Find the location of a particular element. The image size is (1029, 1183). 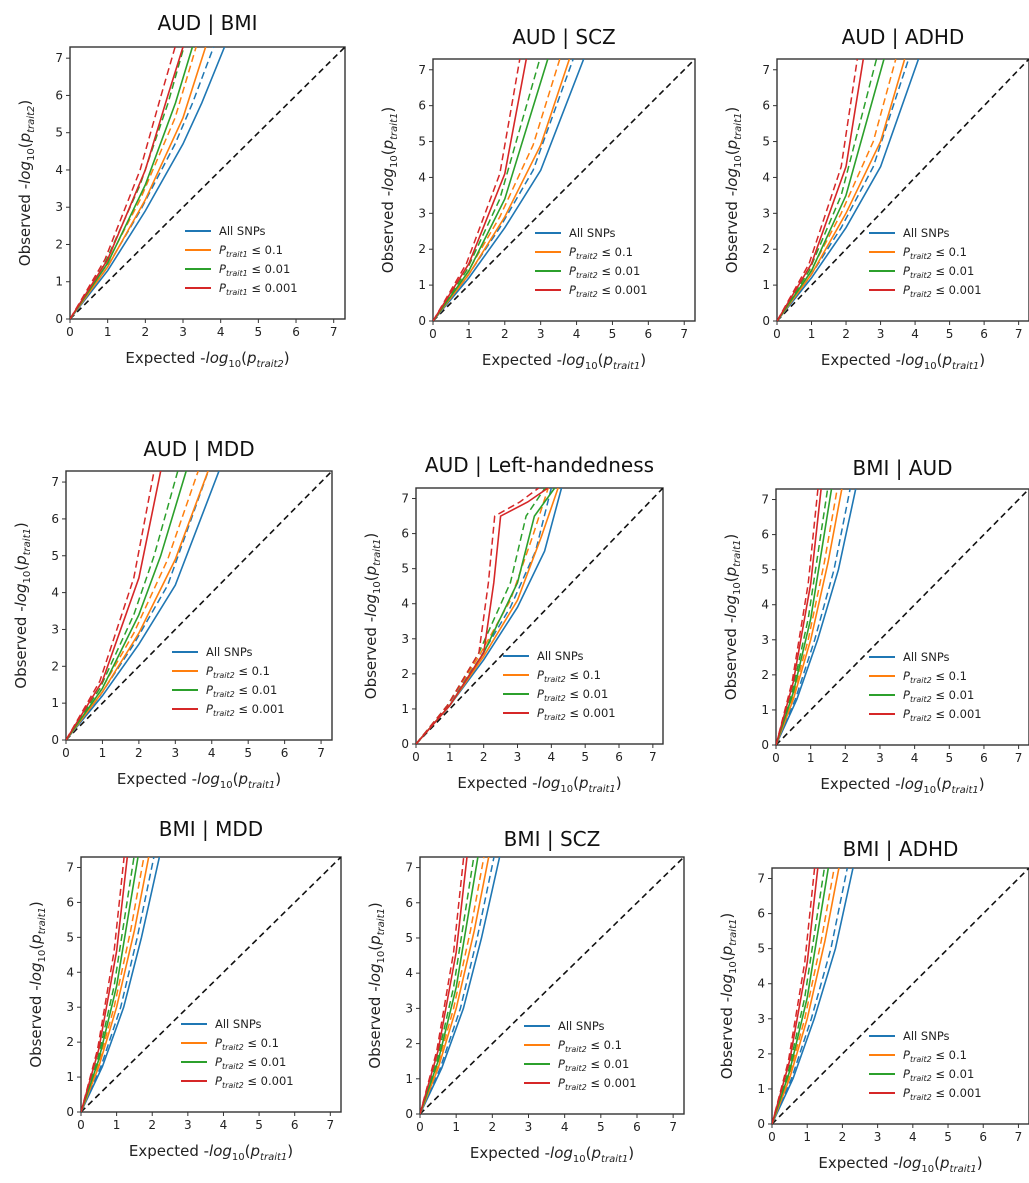

null-diagonal-line is located at coordinates (900, 996).